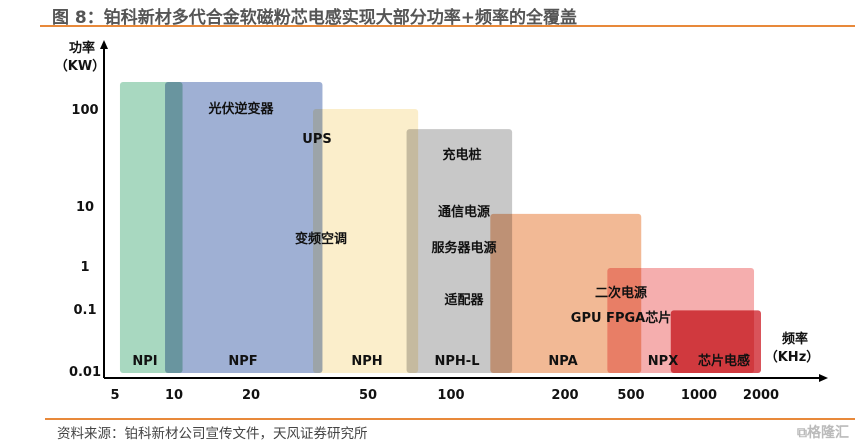 This screenshot has width=855, height=445. I want to click on y-tick-label: 10, so click(85, 207).